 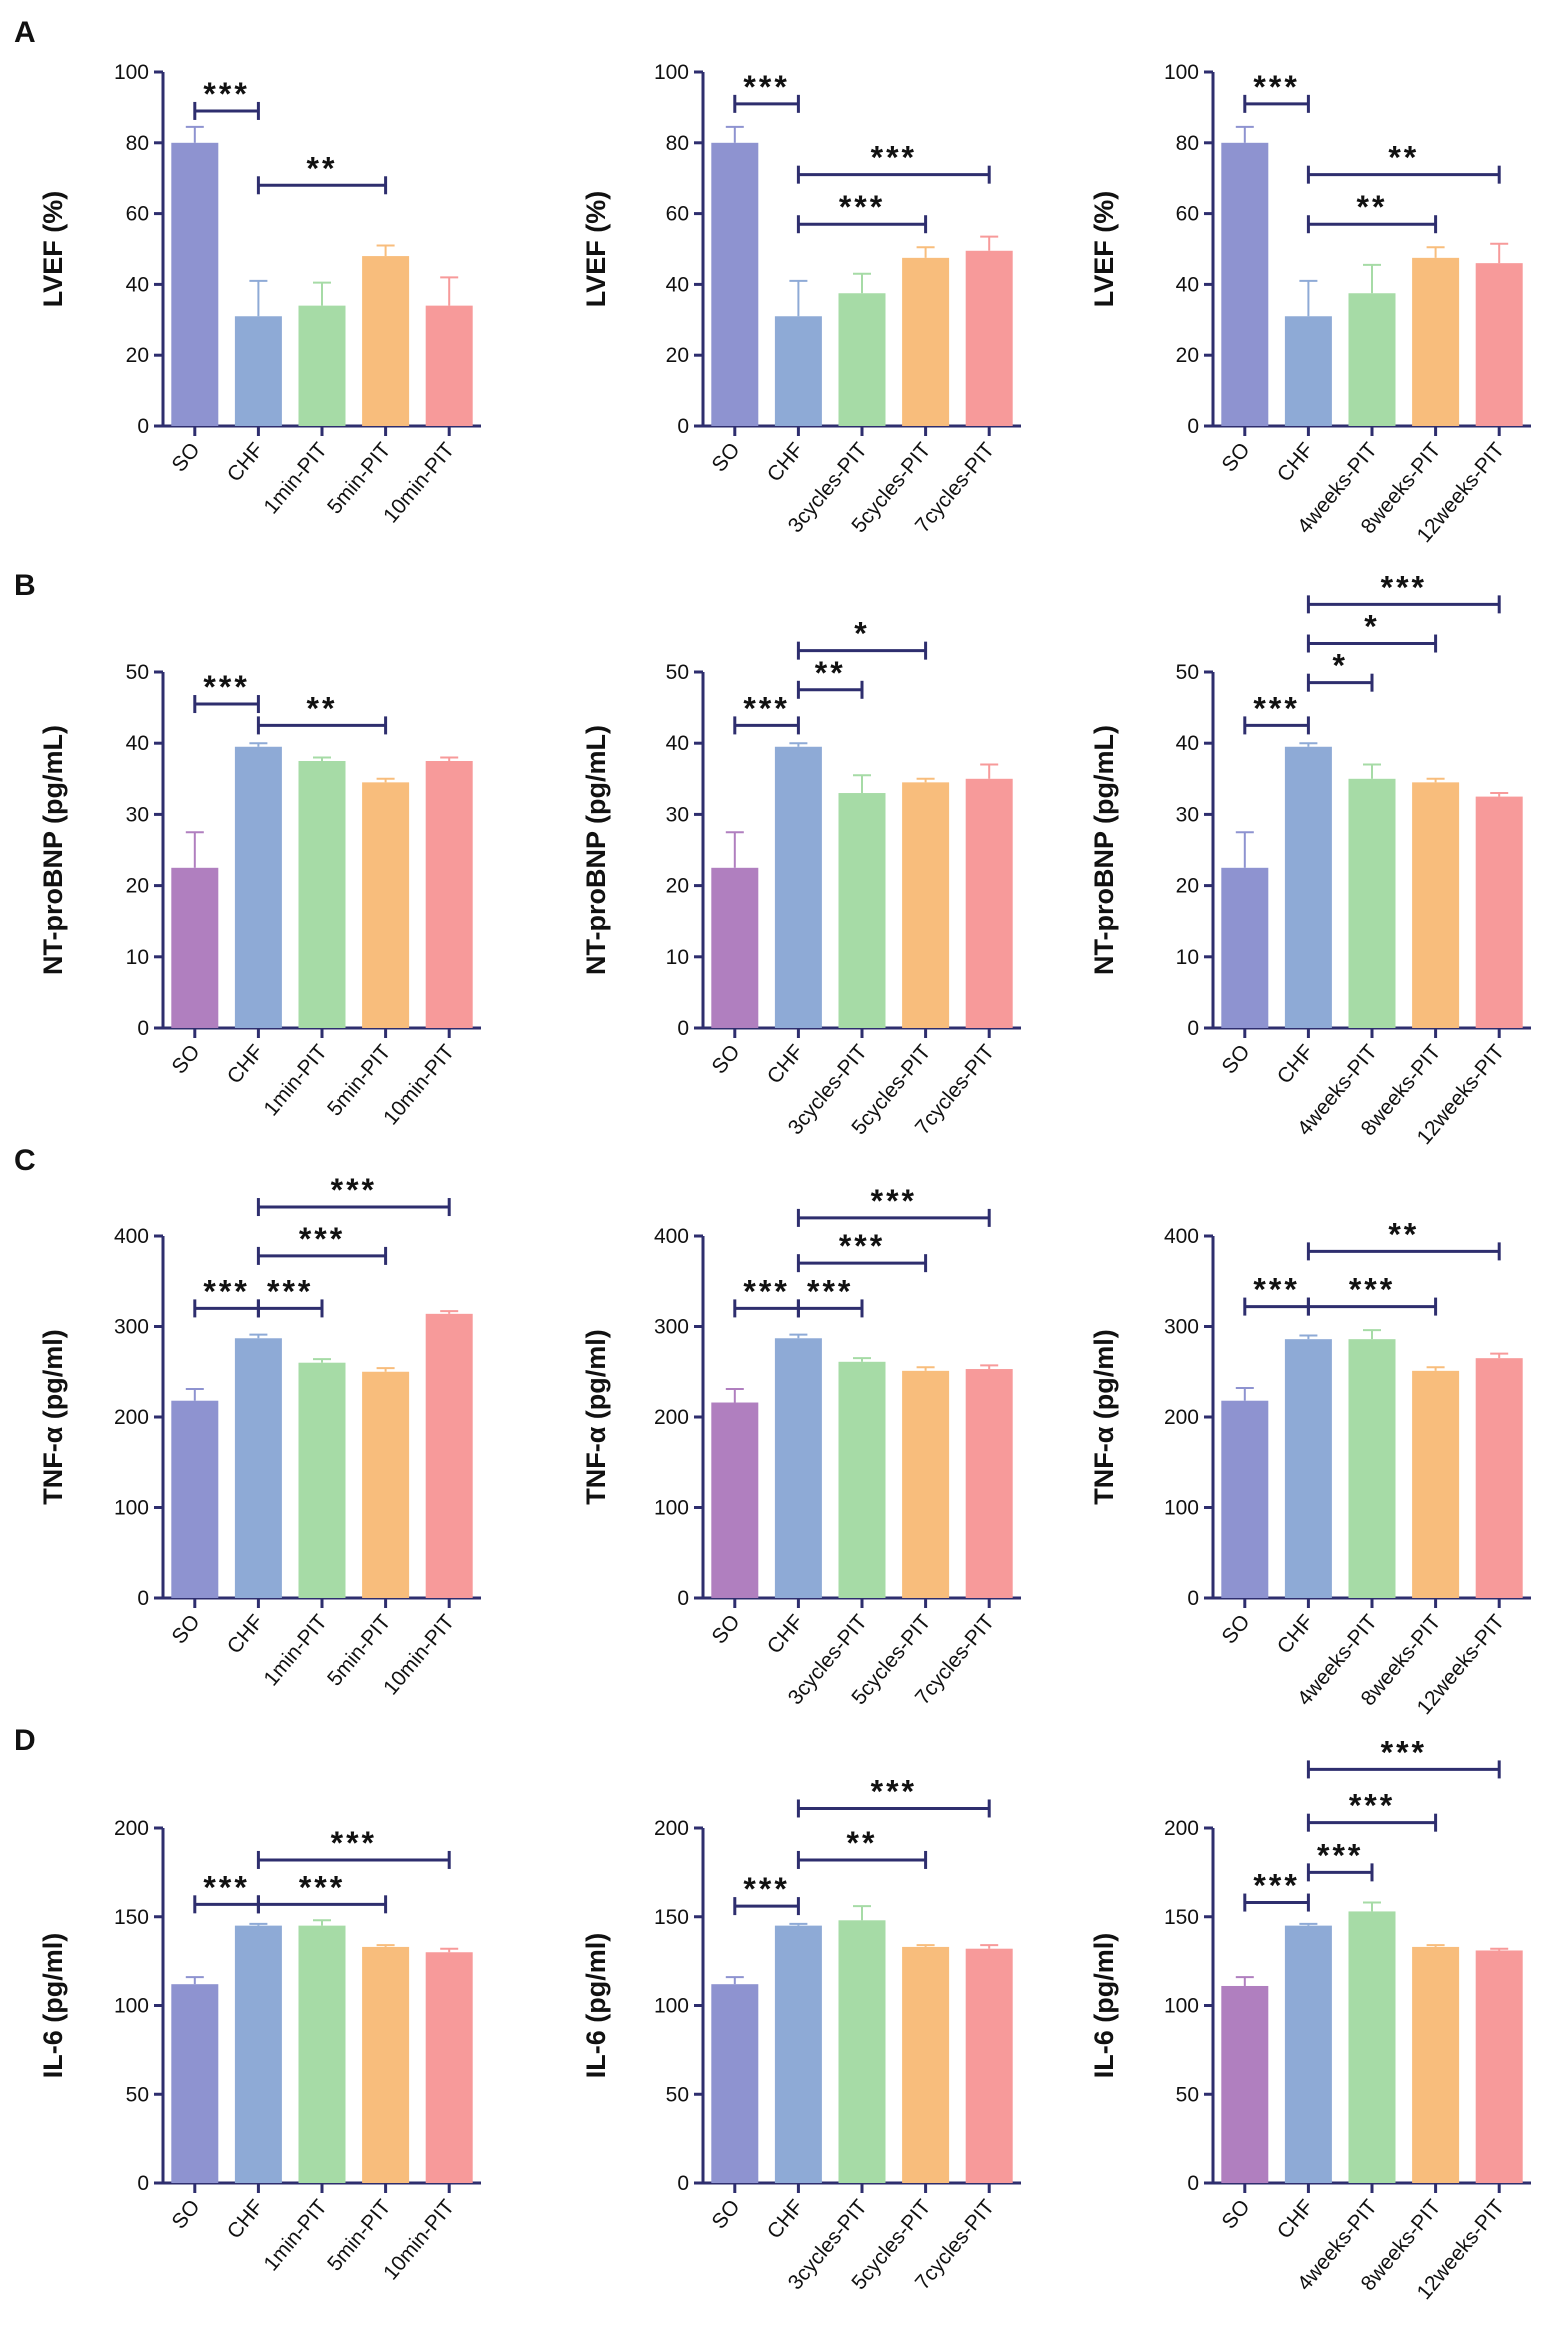 I want to click on y-tick-label: 300, so click(x=1181, y=1327).